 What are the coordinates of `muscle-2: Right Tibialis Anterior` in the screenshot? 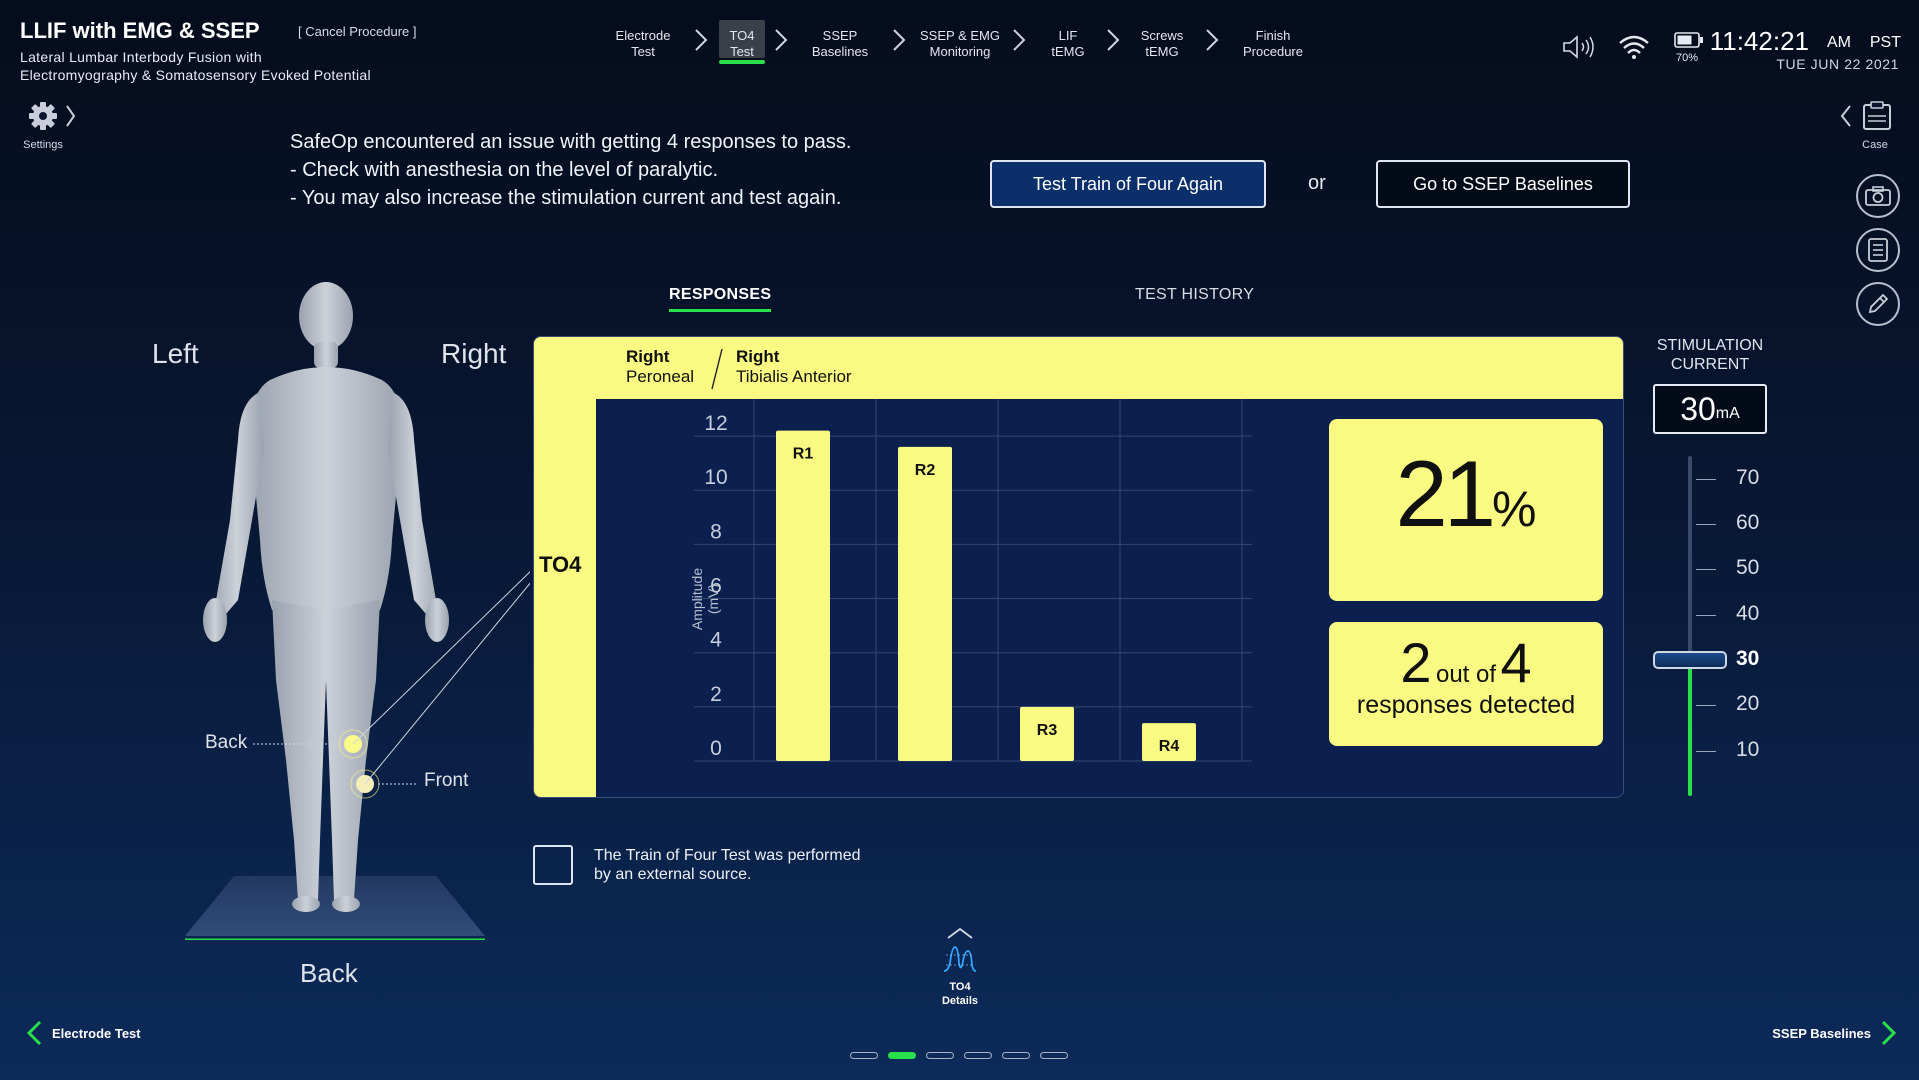 It's located at (794, 367).